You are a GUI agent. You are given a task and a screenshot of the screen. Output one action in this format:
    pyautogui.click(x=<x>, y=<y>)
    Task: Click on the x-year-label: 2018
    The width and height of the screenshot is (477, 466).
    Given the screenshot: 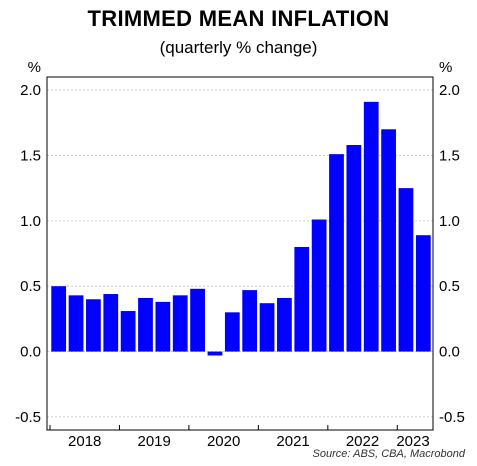 What is the action you would take?
    pyautogui.click(x=84, y=441)
    